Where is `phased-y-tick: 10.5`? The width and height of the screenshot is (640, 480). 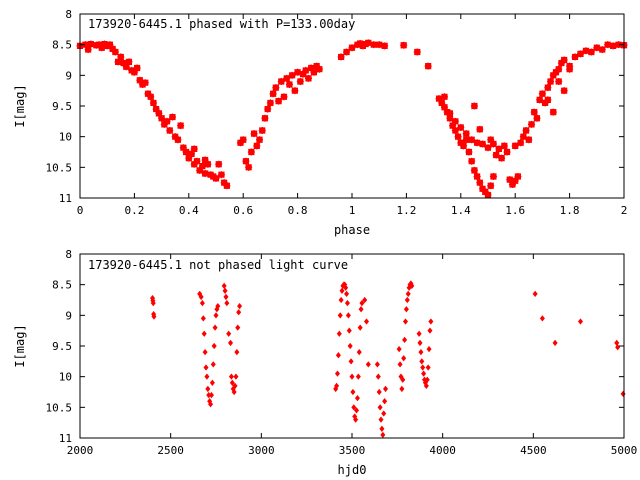
phased-y-tick: 10.5 is located at coordinates (335, 167).